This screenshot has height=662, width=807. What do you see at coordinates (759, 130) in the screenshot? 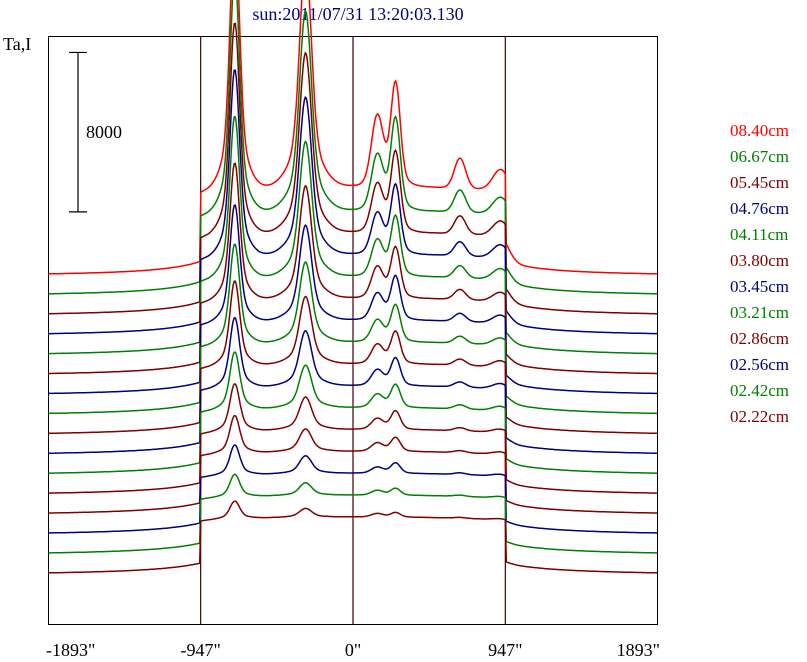
I see `legend-entry-0: 08.40cm` at bounding box center [759, 130].